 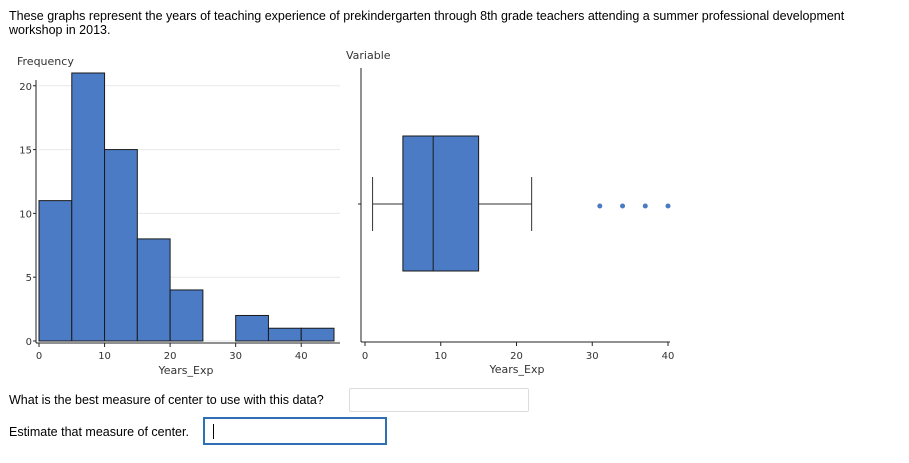 What do you see at coordinates (439, 400) in the screenshot?
I see `measure-of-center-select` at bounding box center [439, 400].